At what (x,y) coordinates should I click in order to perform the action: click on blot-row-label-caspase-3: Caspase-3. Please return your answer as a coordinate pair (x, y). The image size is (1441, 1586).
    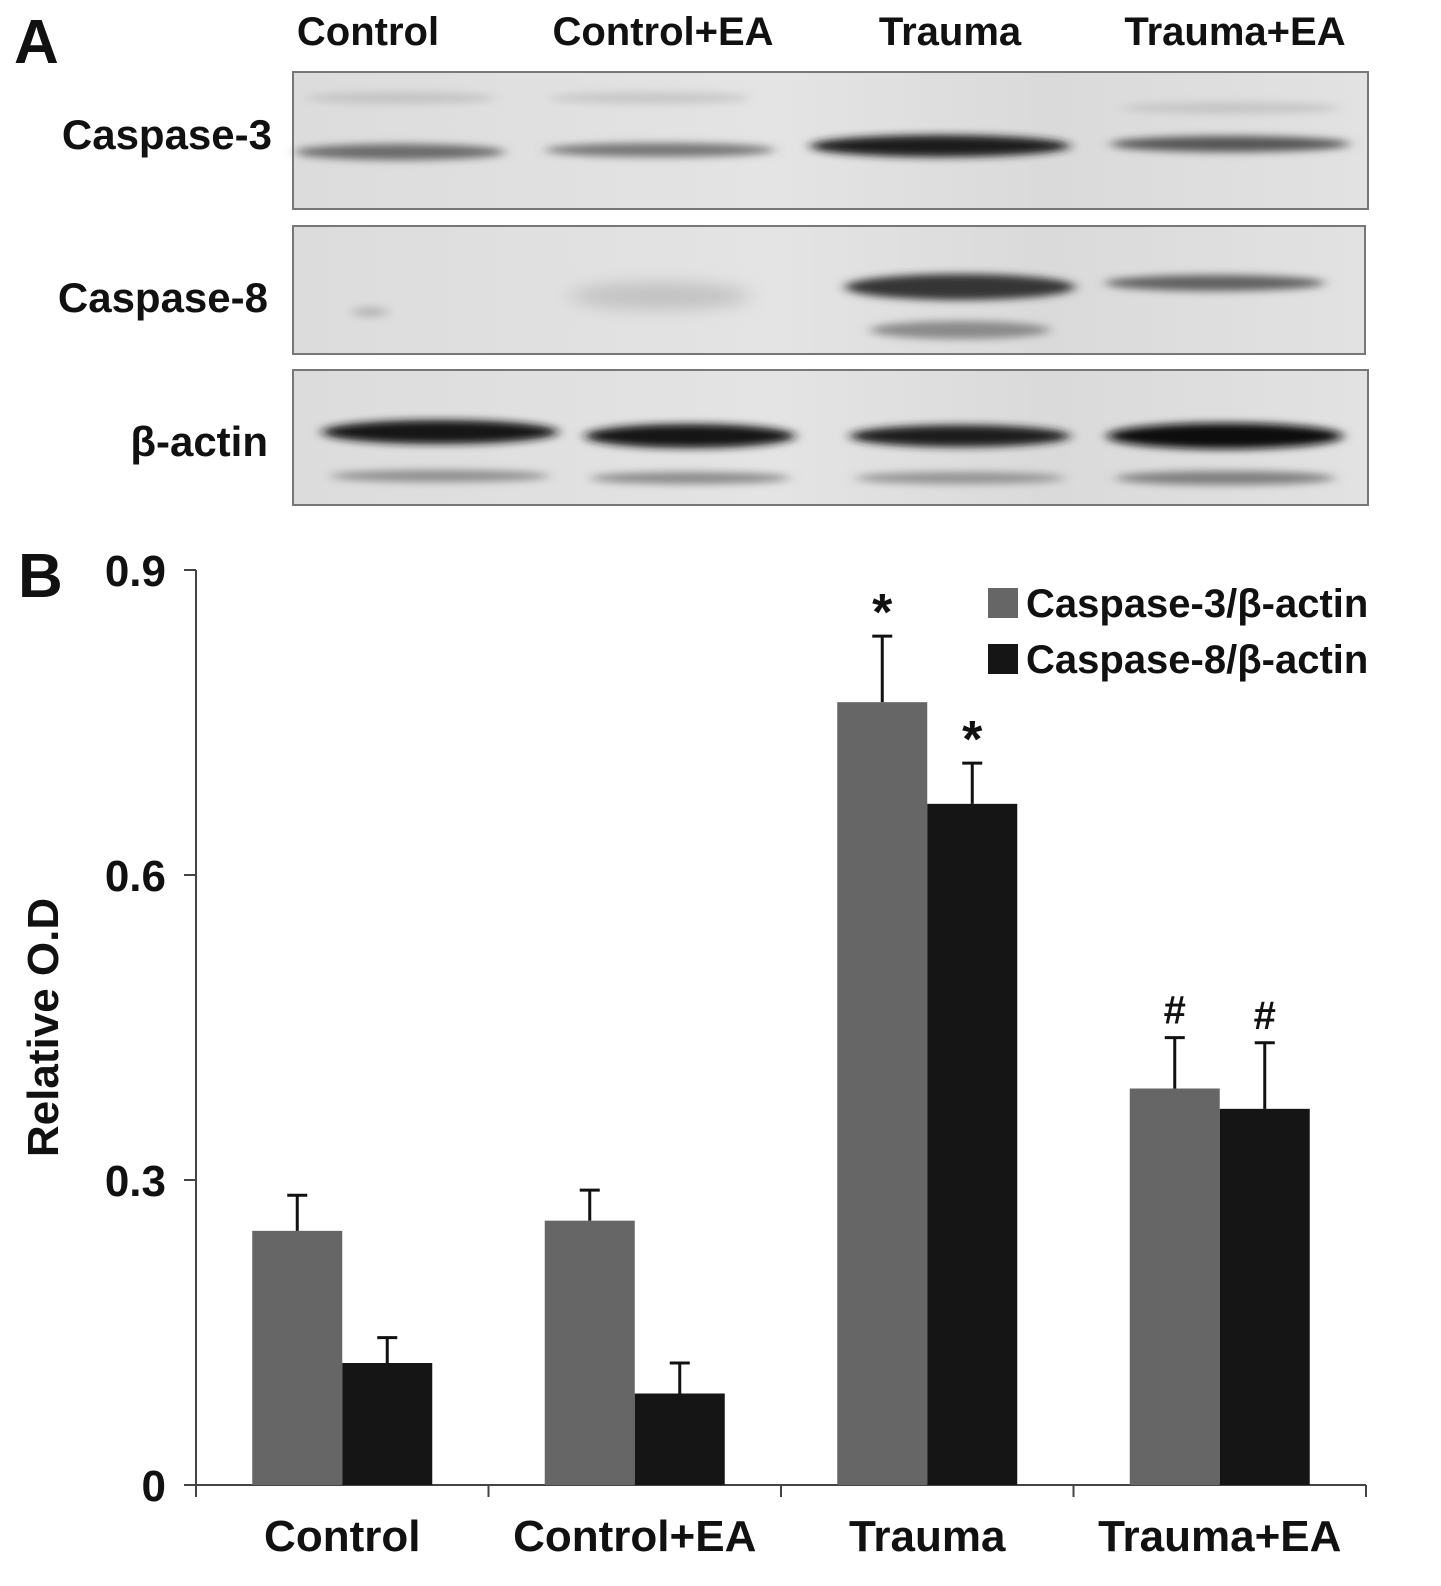
    Looking at the image, I should click on (166, 134).